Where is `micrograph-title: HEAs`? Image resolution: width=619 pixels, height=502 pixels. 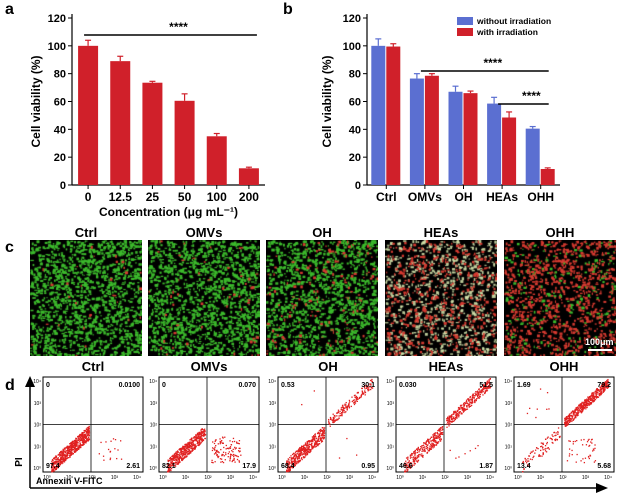
micrograph-title: HEAs is located at coordinates (441, 232).